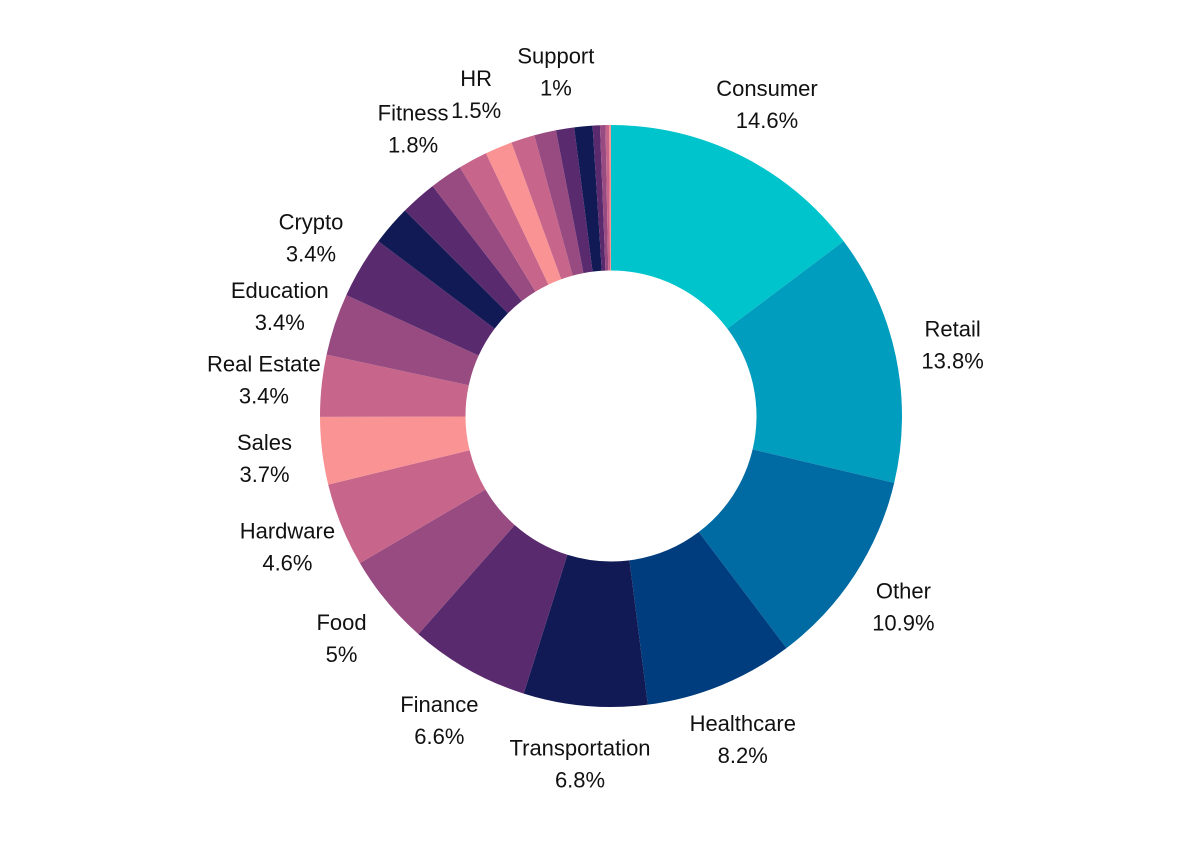 The image size is (1196, 844). I want to click on slice-education, so click(402, 340).